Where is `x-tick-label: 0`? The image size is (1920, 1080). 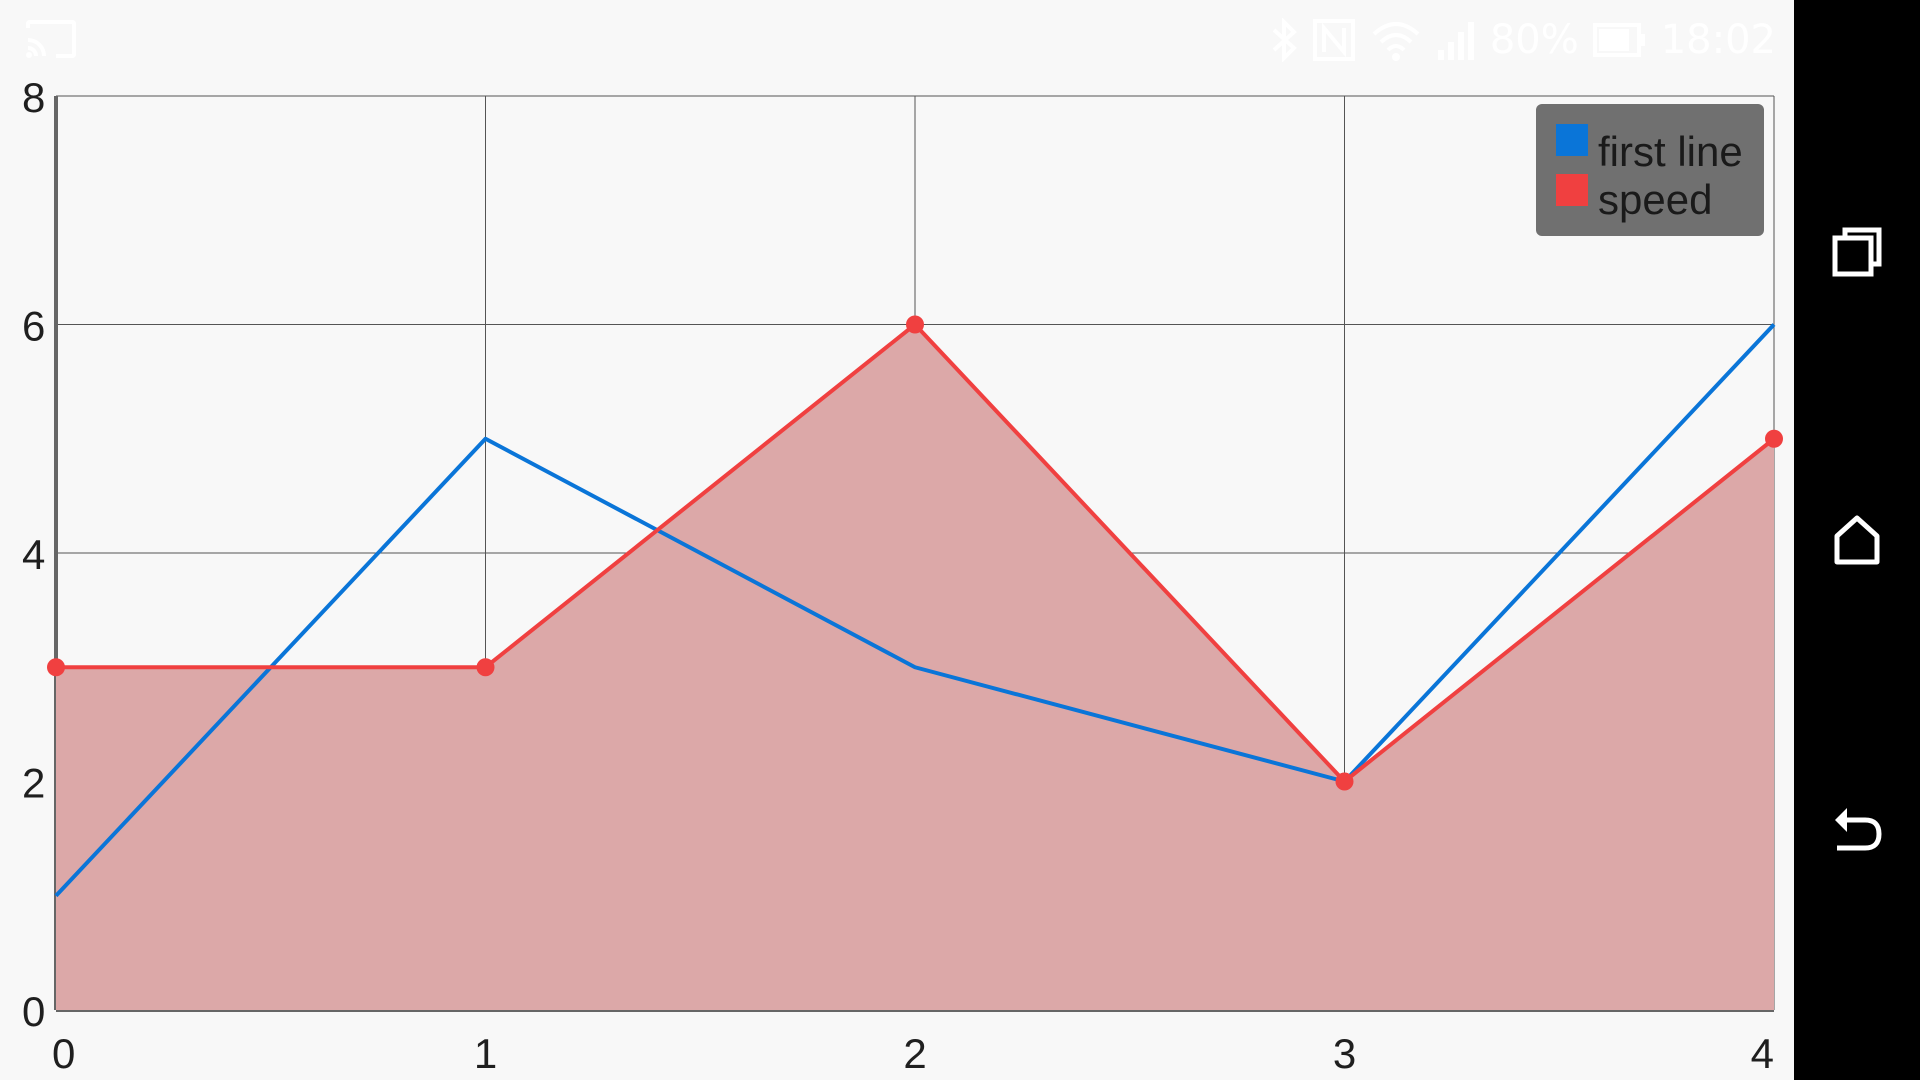 x-tick-label: 0 is located at coordinates (63, 1053).